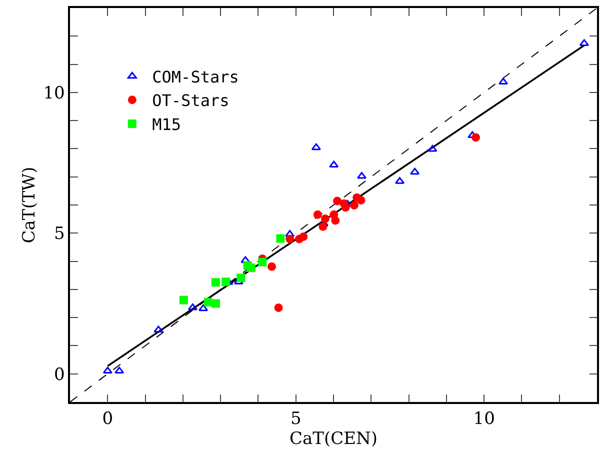  I want to click on legend-label: M15, so click(167, 124).